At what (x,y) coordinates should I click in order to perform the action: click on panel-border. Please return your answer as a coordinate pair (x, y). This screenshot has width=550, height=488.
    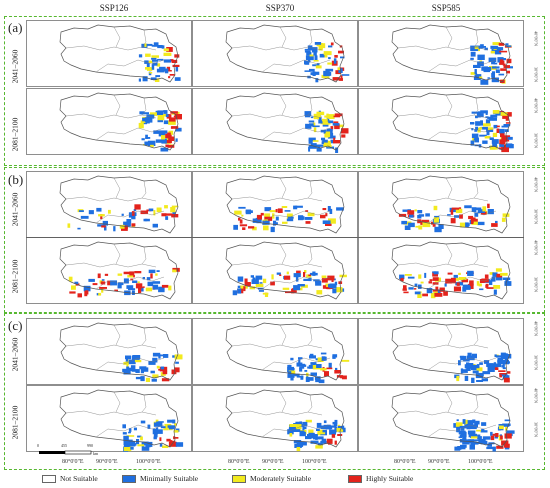
    Looking at the image, I should click on (109, 418).